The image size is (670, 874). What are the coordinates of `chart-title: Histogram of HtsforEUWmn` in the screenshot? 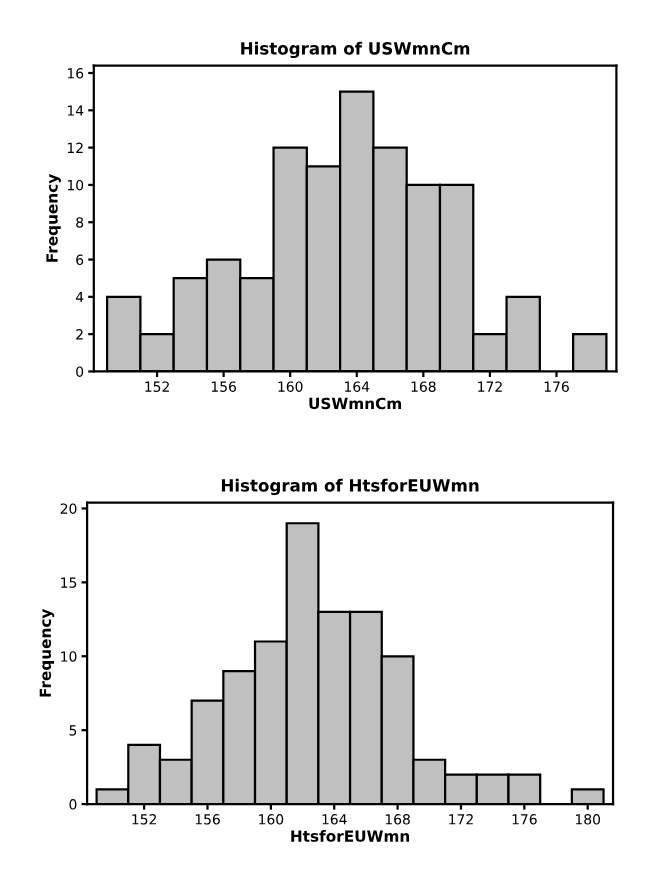 It's located at (350, 487).